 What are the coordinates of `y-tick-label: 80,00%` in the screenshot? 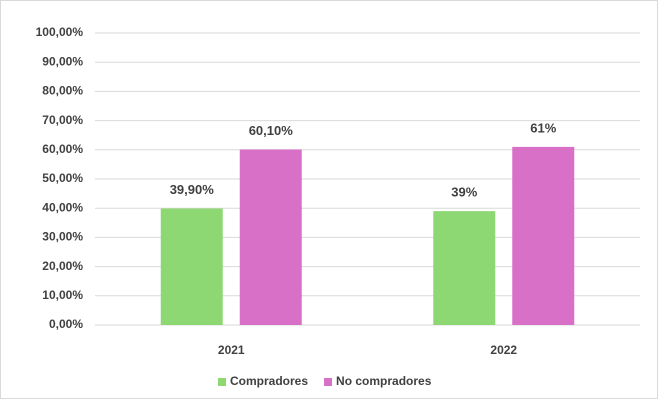 It's located at (62, 91).